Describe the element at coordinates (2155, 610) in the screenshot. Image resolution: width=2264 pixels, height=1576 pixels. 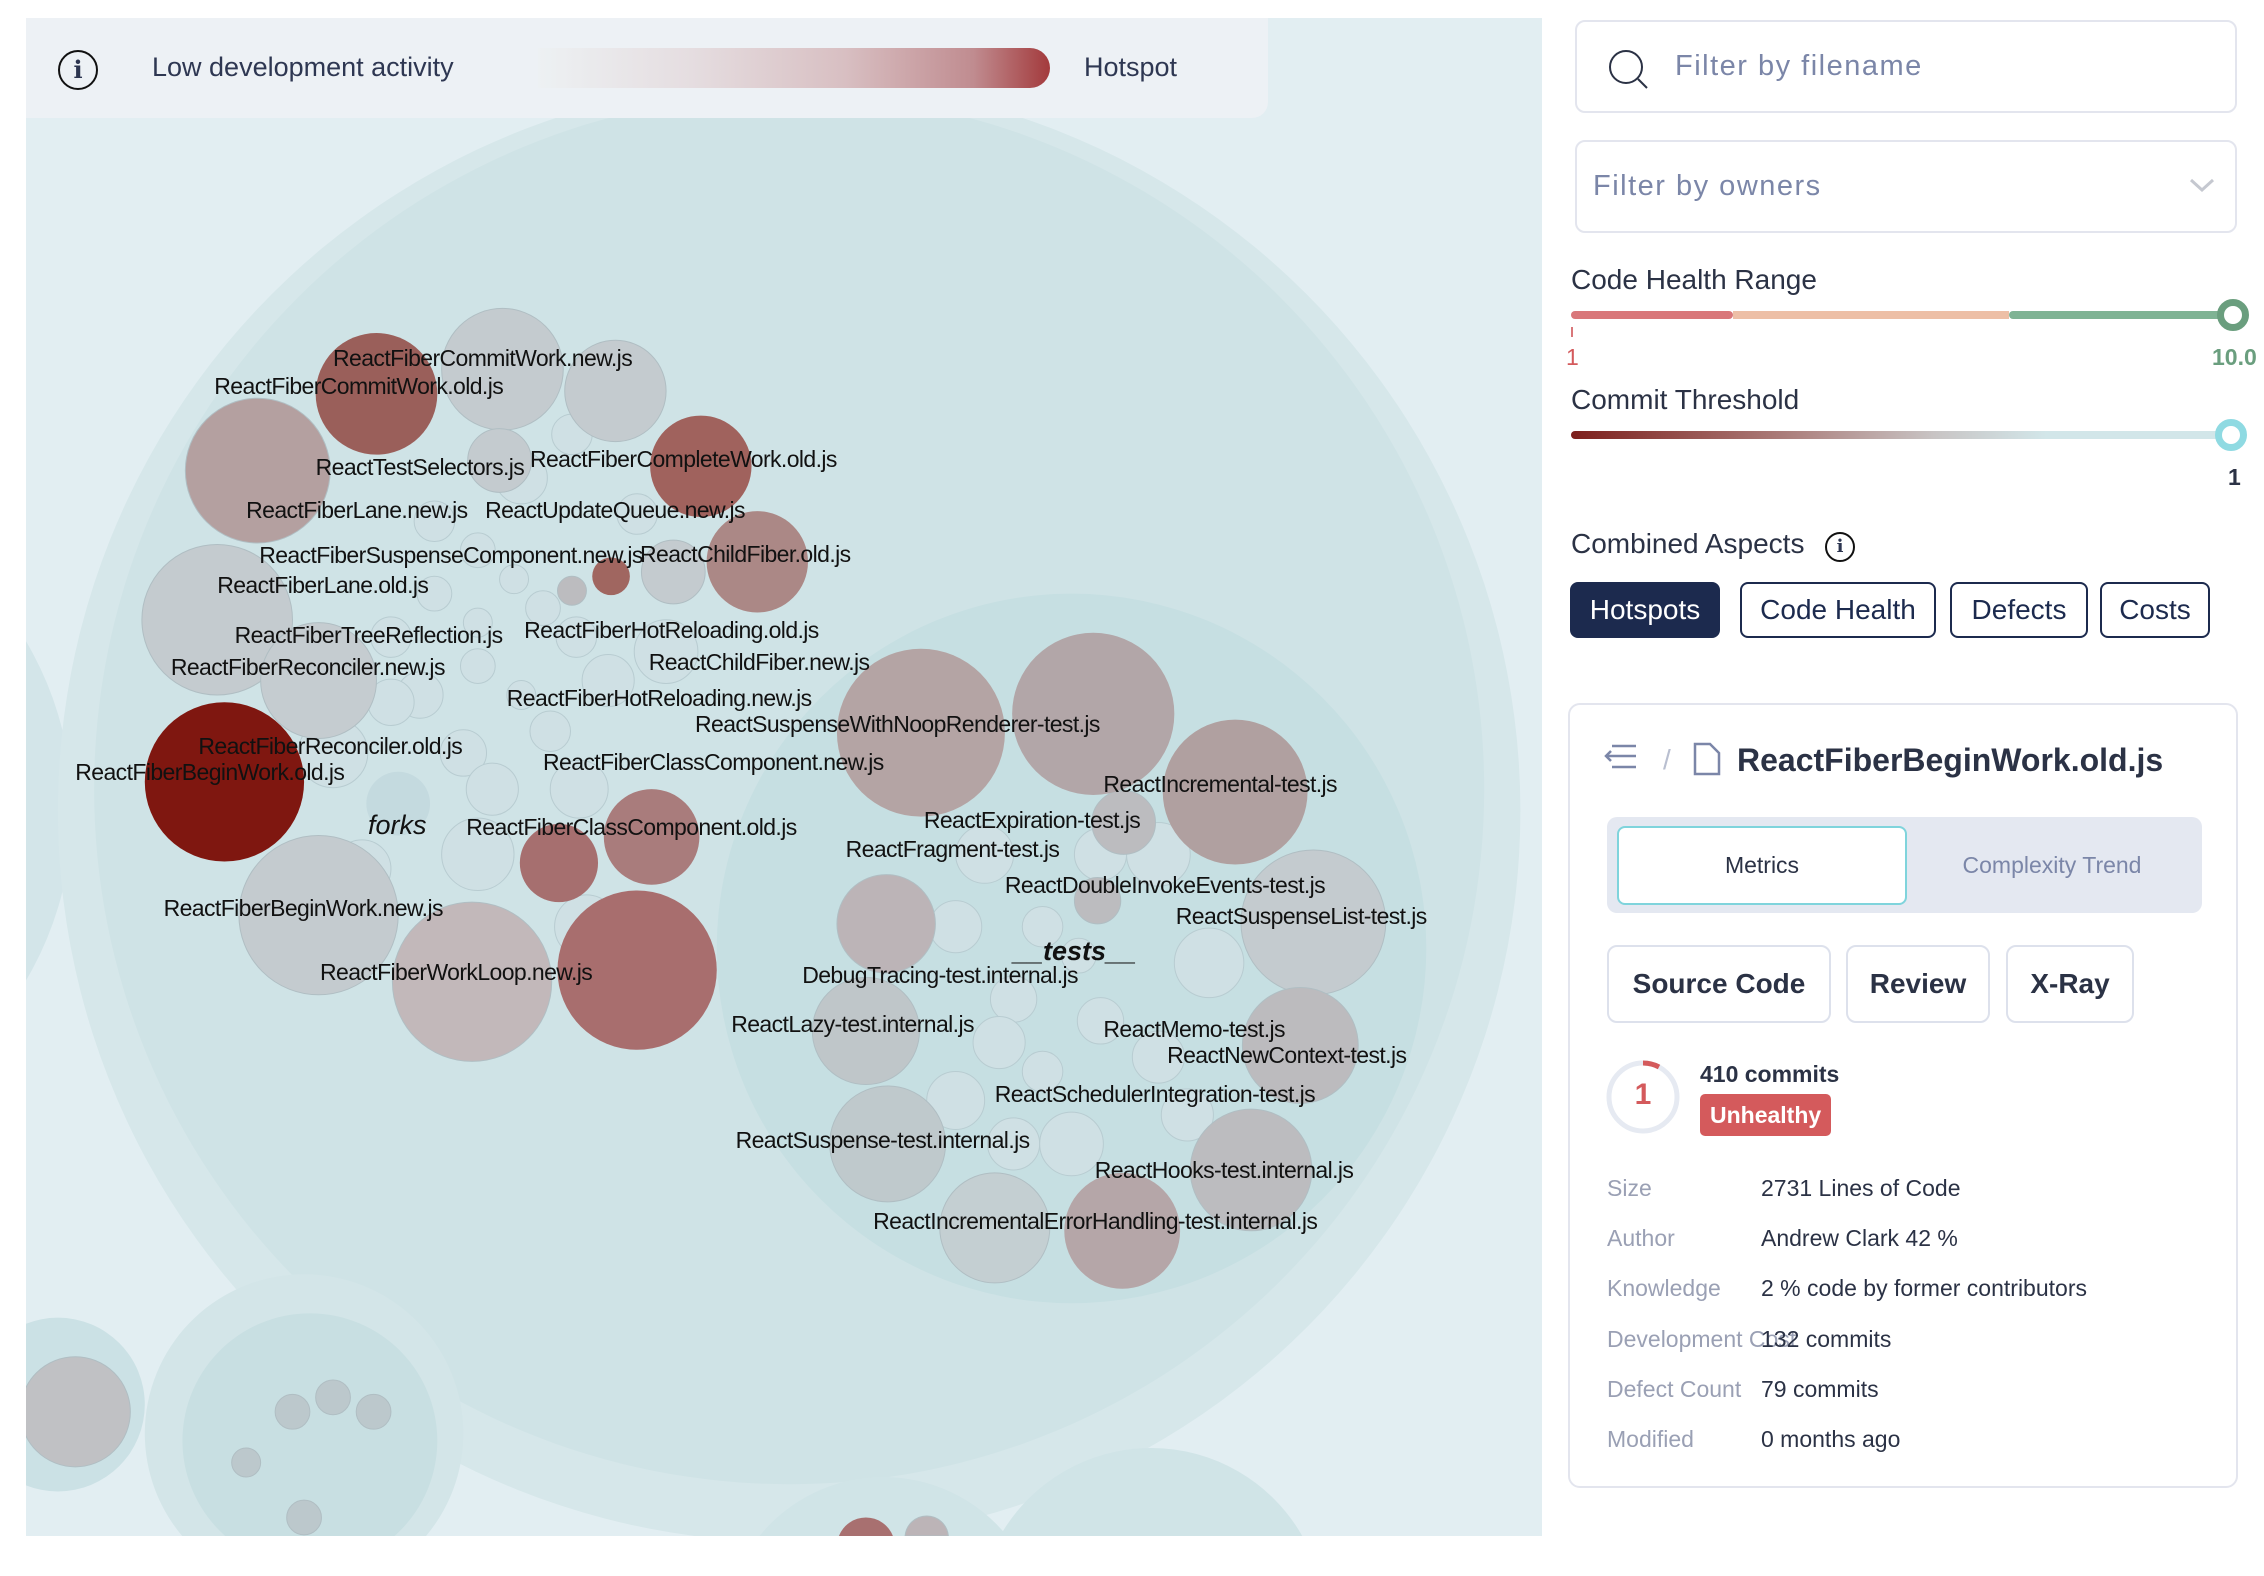
I see `aspect-costs-button: Costs` at that location.